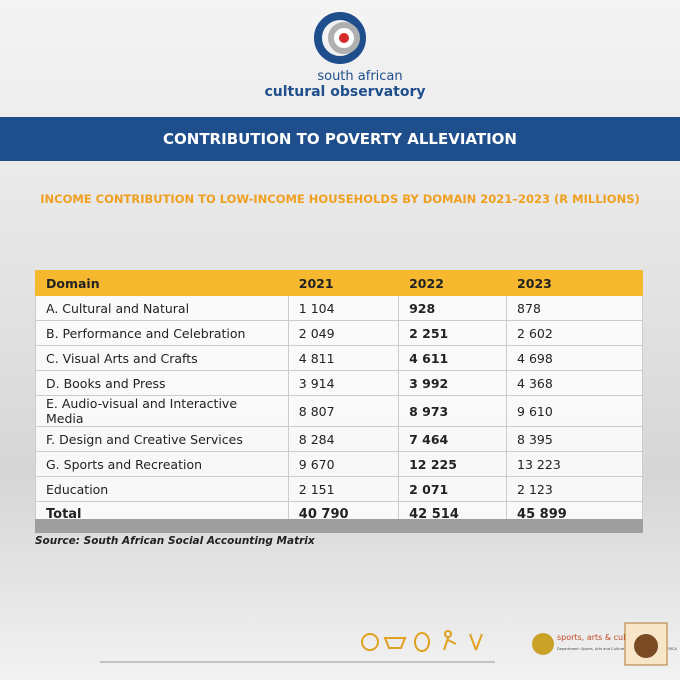 The image size is (680, 680). I want to click on value-cell: 2022, so click(453, 283).